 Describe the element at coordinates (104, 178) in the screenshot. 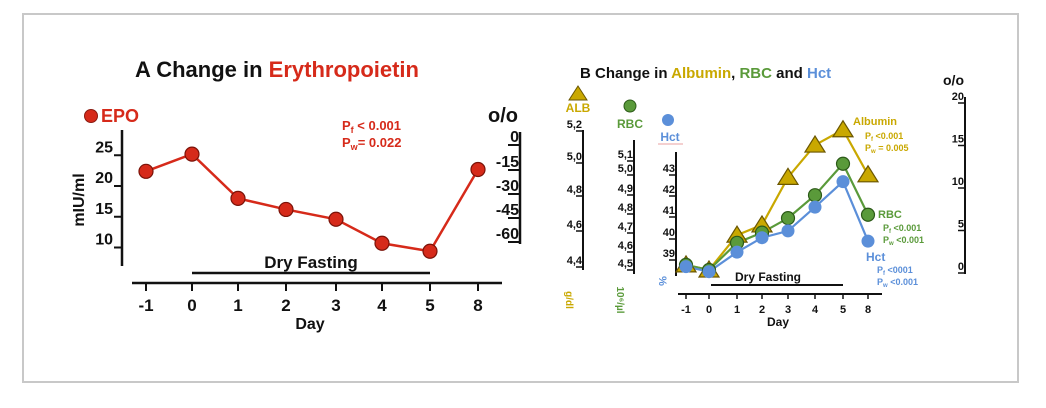

I see `y-tick-label: 20` at that location.